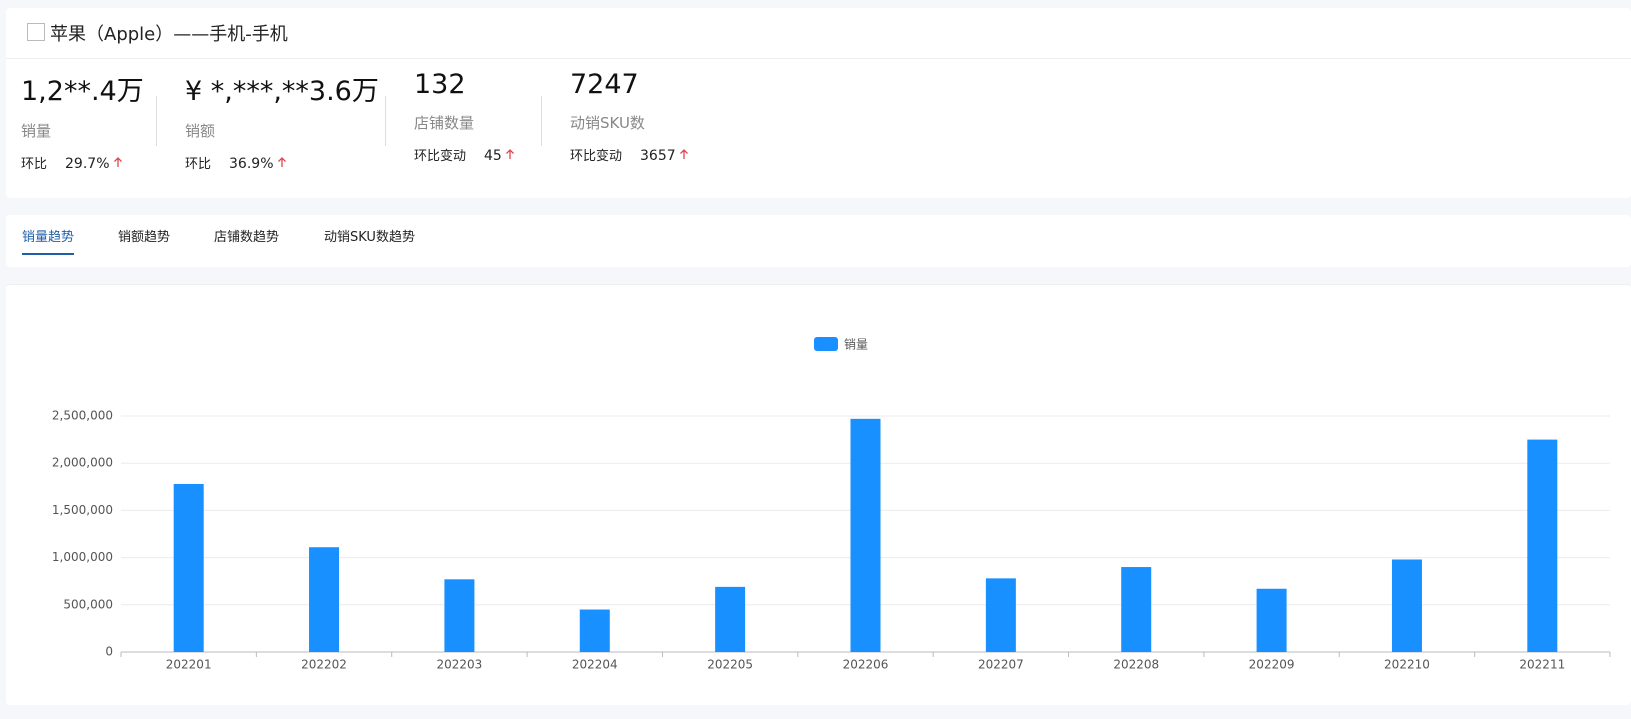 This screenshot has width=1631, height=719. Describe the element at coordinates (1542, 665) in the screenshot. I see `x-tick-label: 202211` at that location.